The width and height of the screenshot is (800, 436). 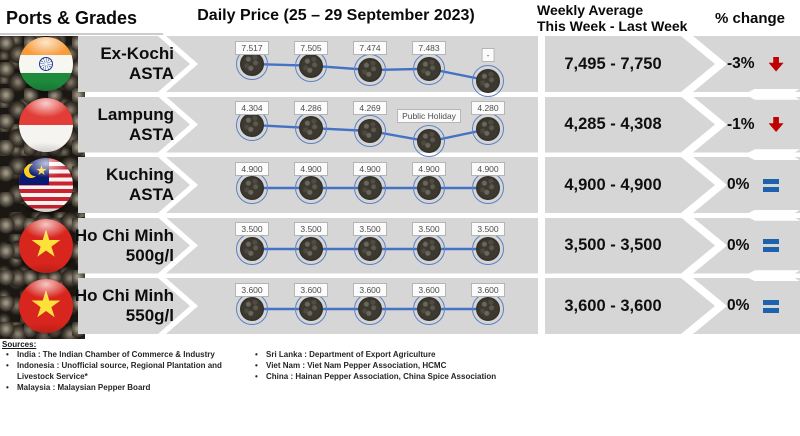 What do you see at coordinates (370, 108) in the screenshot?
I see `point-value-label: 4.269` at bounding box center [370, 108].